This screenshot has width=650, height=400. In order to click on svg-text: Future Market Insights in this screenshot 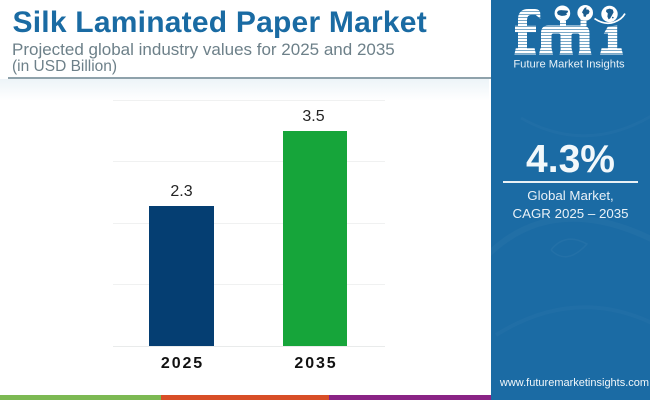, I will do `click(569, 65)`.